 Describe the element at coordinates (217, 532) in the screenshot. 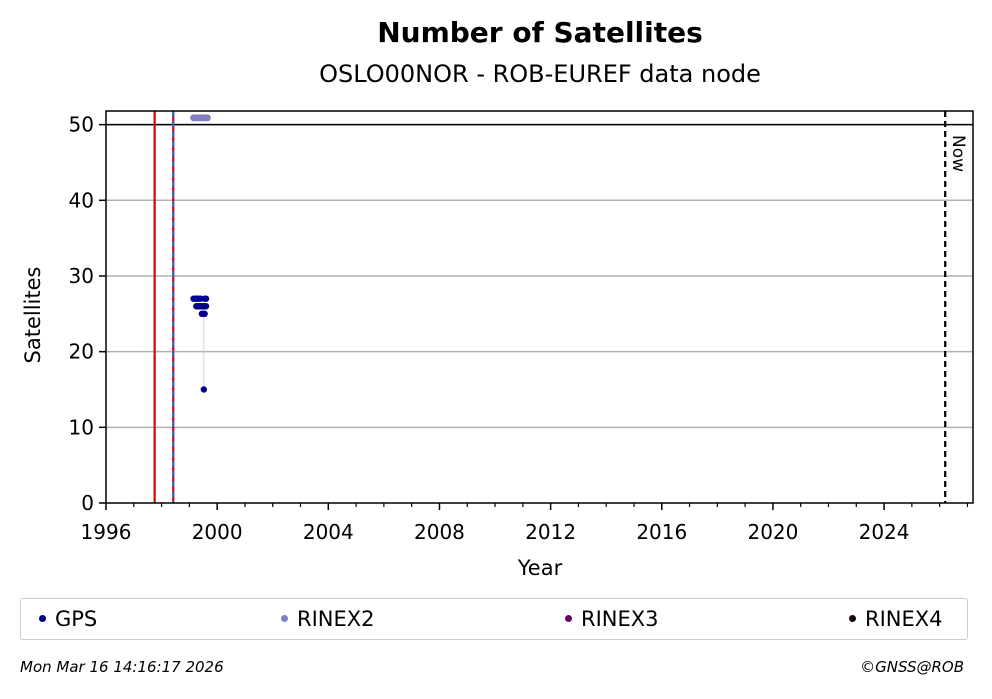

I see `x-tick-label: 2000` at that location.